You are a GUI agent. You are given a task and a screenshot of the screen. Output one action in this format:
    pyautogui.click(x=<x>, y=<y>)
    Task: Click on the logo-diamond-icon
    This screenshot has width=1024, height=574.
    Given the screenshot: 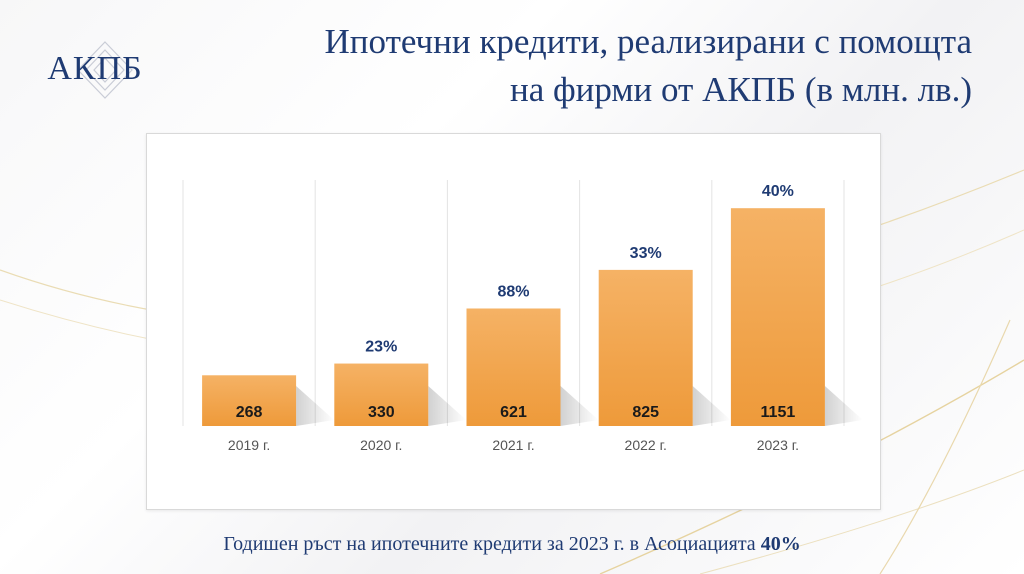 What is the action you would take?
    pyautogui.click(x=105, y=70)
    